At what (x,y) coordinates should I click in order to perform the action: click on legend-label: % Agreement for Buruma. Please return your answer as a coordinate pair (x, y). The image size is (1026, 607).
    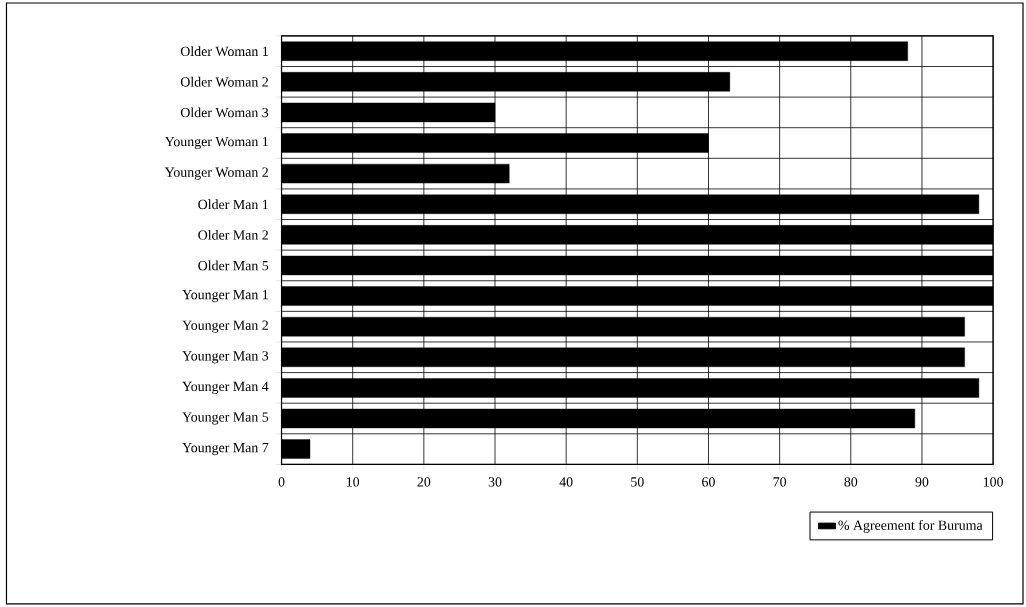
    Looking at the image, I should click on (910, 526).